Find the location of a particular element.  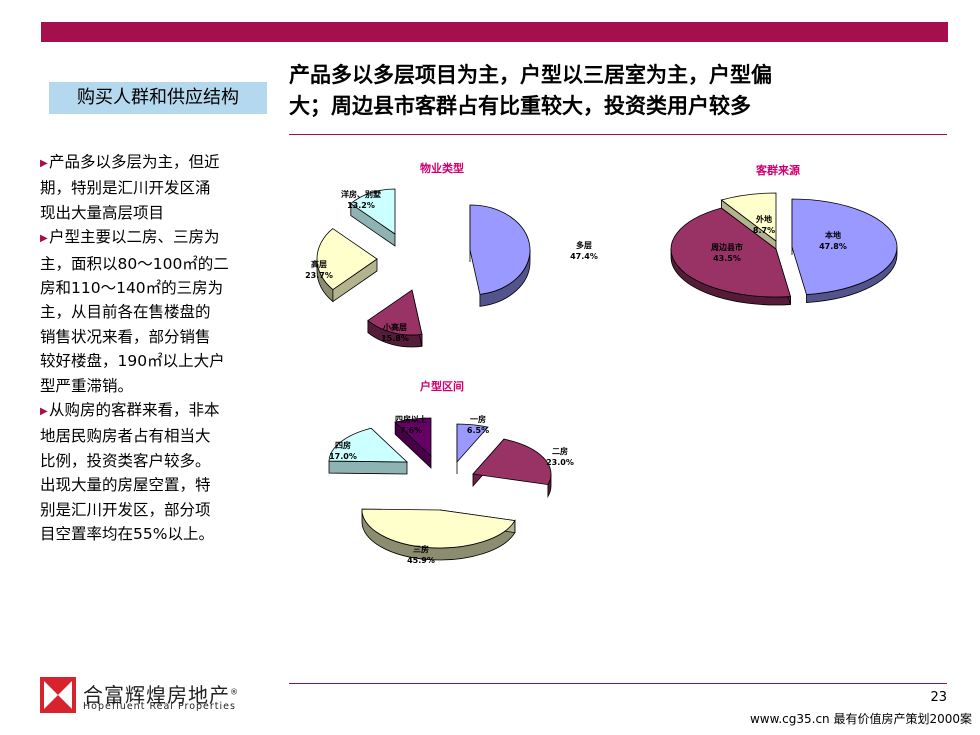

headline-line-1: 产品多以多层项目为主，户型以三居室为主，户型偏 is located at coordinates (530, 75).